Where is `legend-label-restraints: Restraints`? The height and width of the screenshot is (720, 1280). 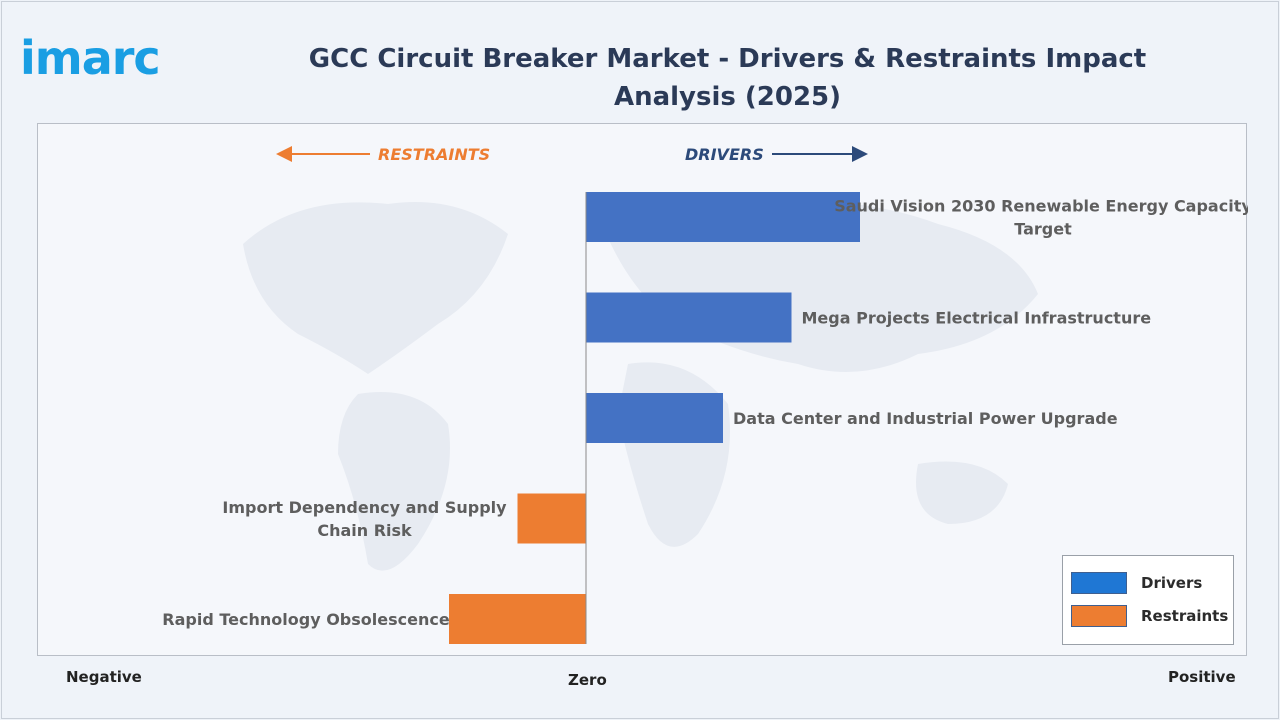 legend-label-restraints: Restraints is located at coordinates (1185, 616).